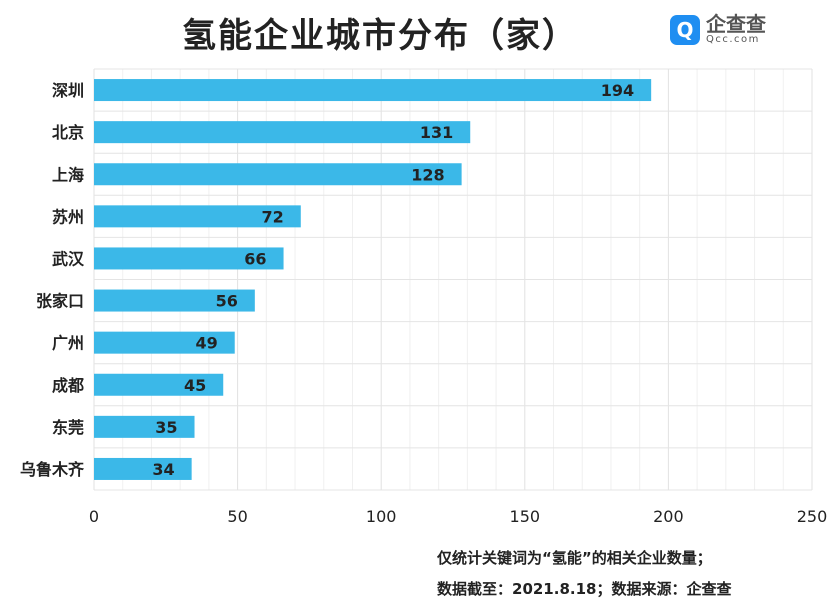 The image size is (838, 613). I want to click on chart-title: 氢能企业城市分布（家）, so click(380, 36).